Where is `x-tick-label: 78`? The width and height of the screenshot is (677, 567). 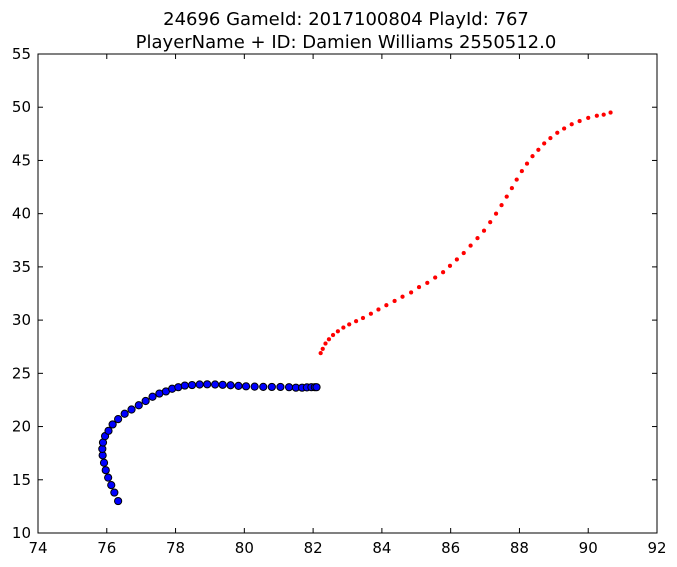 x-tick-label: 78 is located at coordinates (175, 548).